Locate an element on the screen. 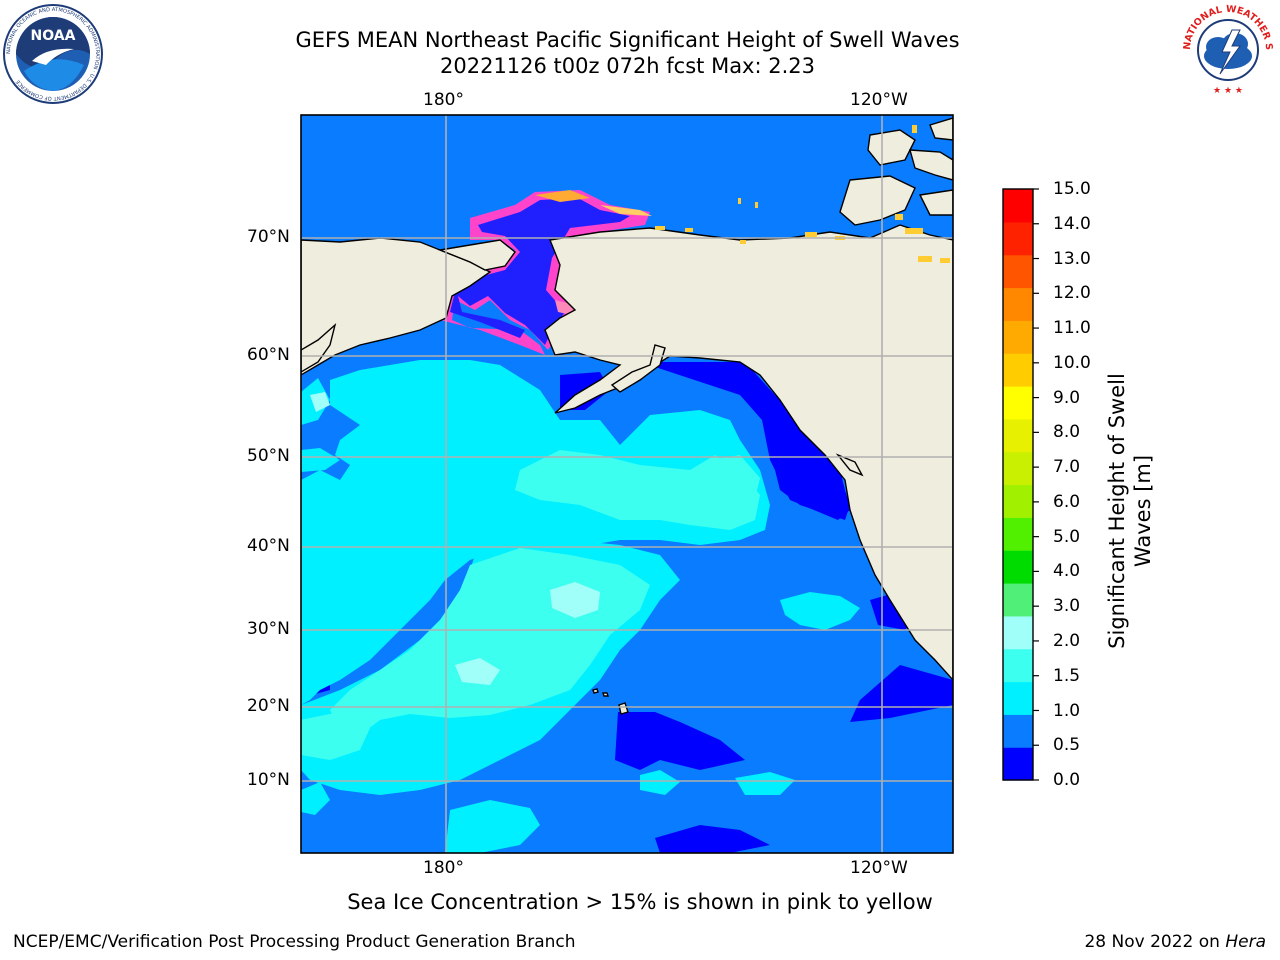  colorbar-tick-label: 14.0 is located at coordinates (1072, 223).